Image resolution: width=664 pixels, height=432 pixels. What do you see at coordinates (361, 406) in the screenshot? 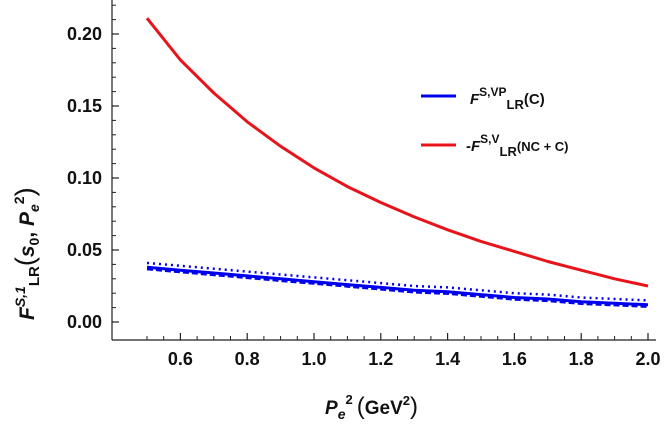
I see `xlabel-paren-open: (` at bounding box center [361, 406].